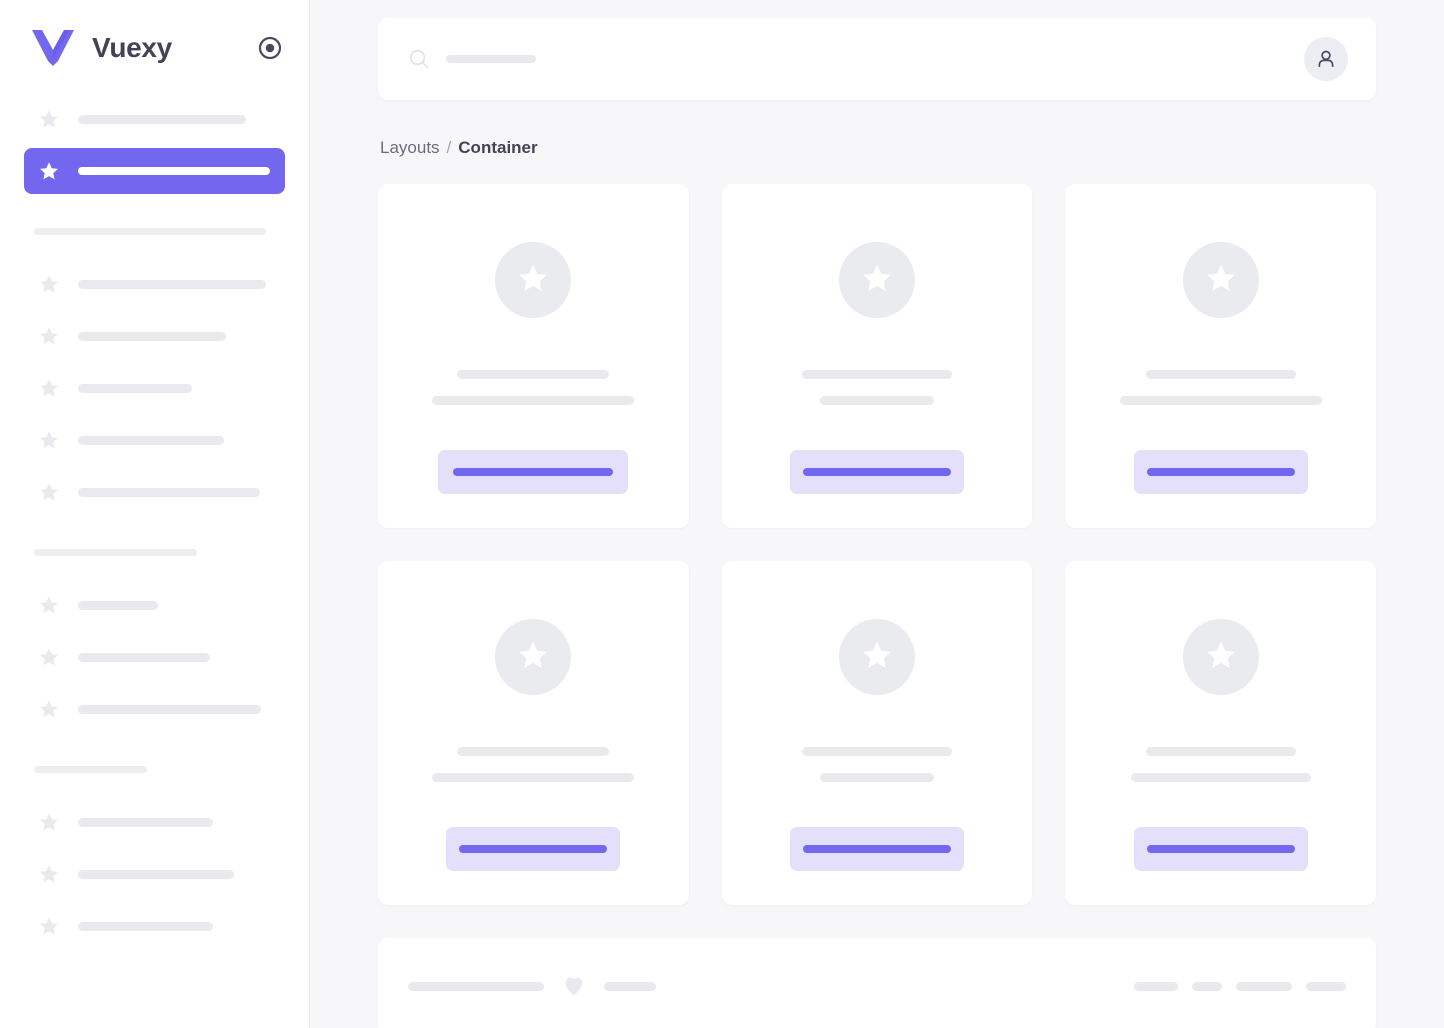  I want to click on brand-name: Vuexy, so click(132, 47).